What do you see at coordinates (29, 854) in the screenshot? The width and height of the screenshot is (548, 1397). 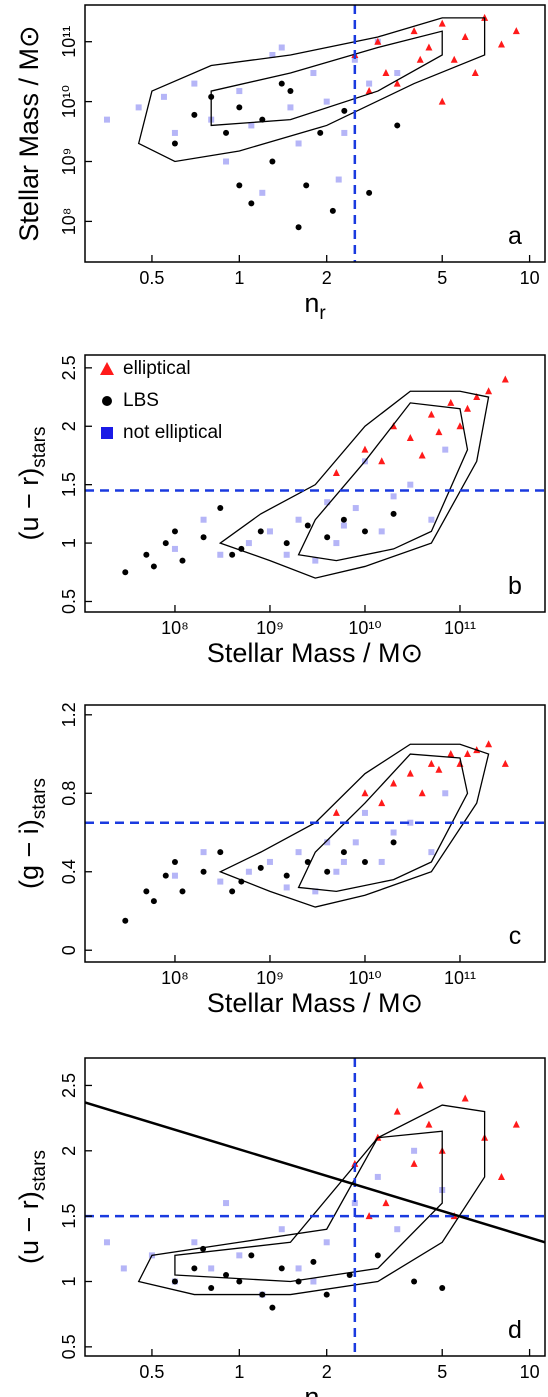 I see `y-axis-label-main: (g − i)` at bounding box center [29, 854].